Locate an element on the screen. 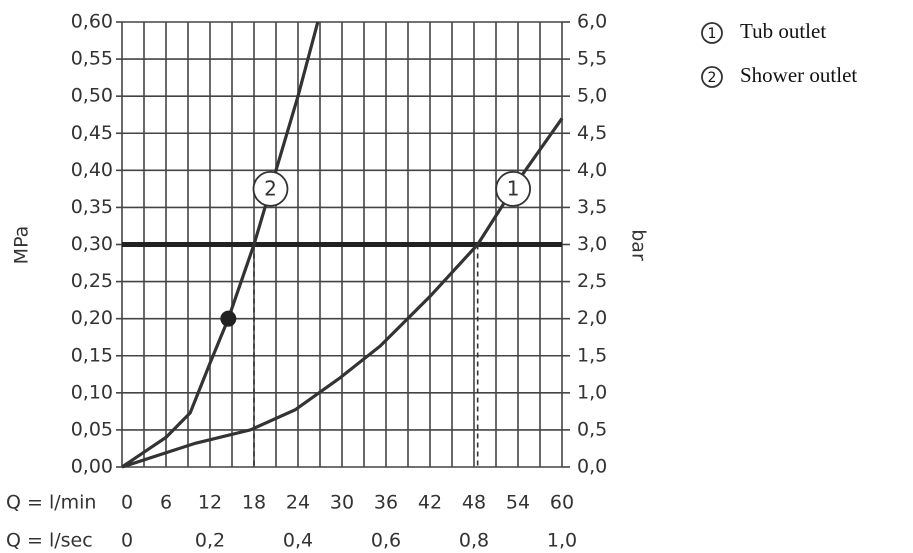 The width and height of the screenshot is (913, 553). x-tick-label: 0 is located at coordinates (127, 503).